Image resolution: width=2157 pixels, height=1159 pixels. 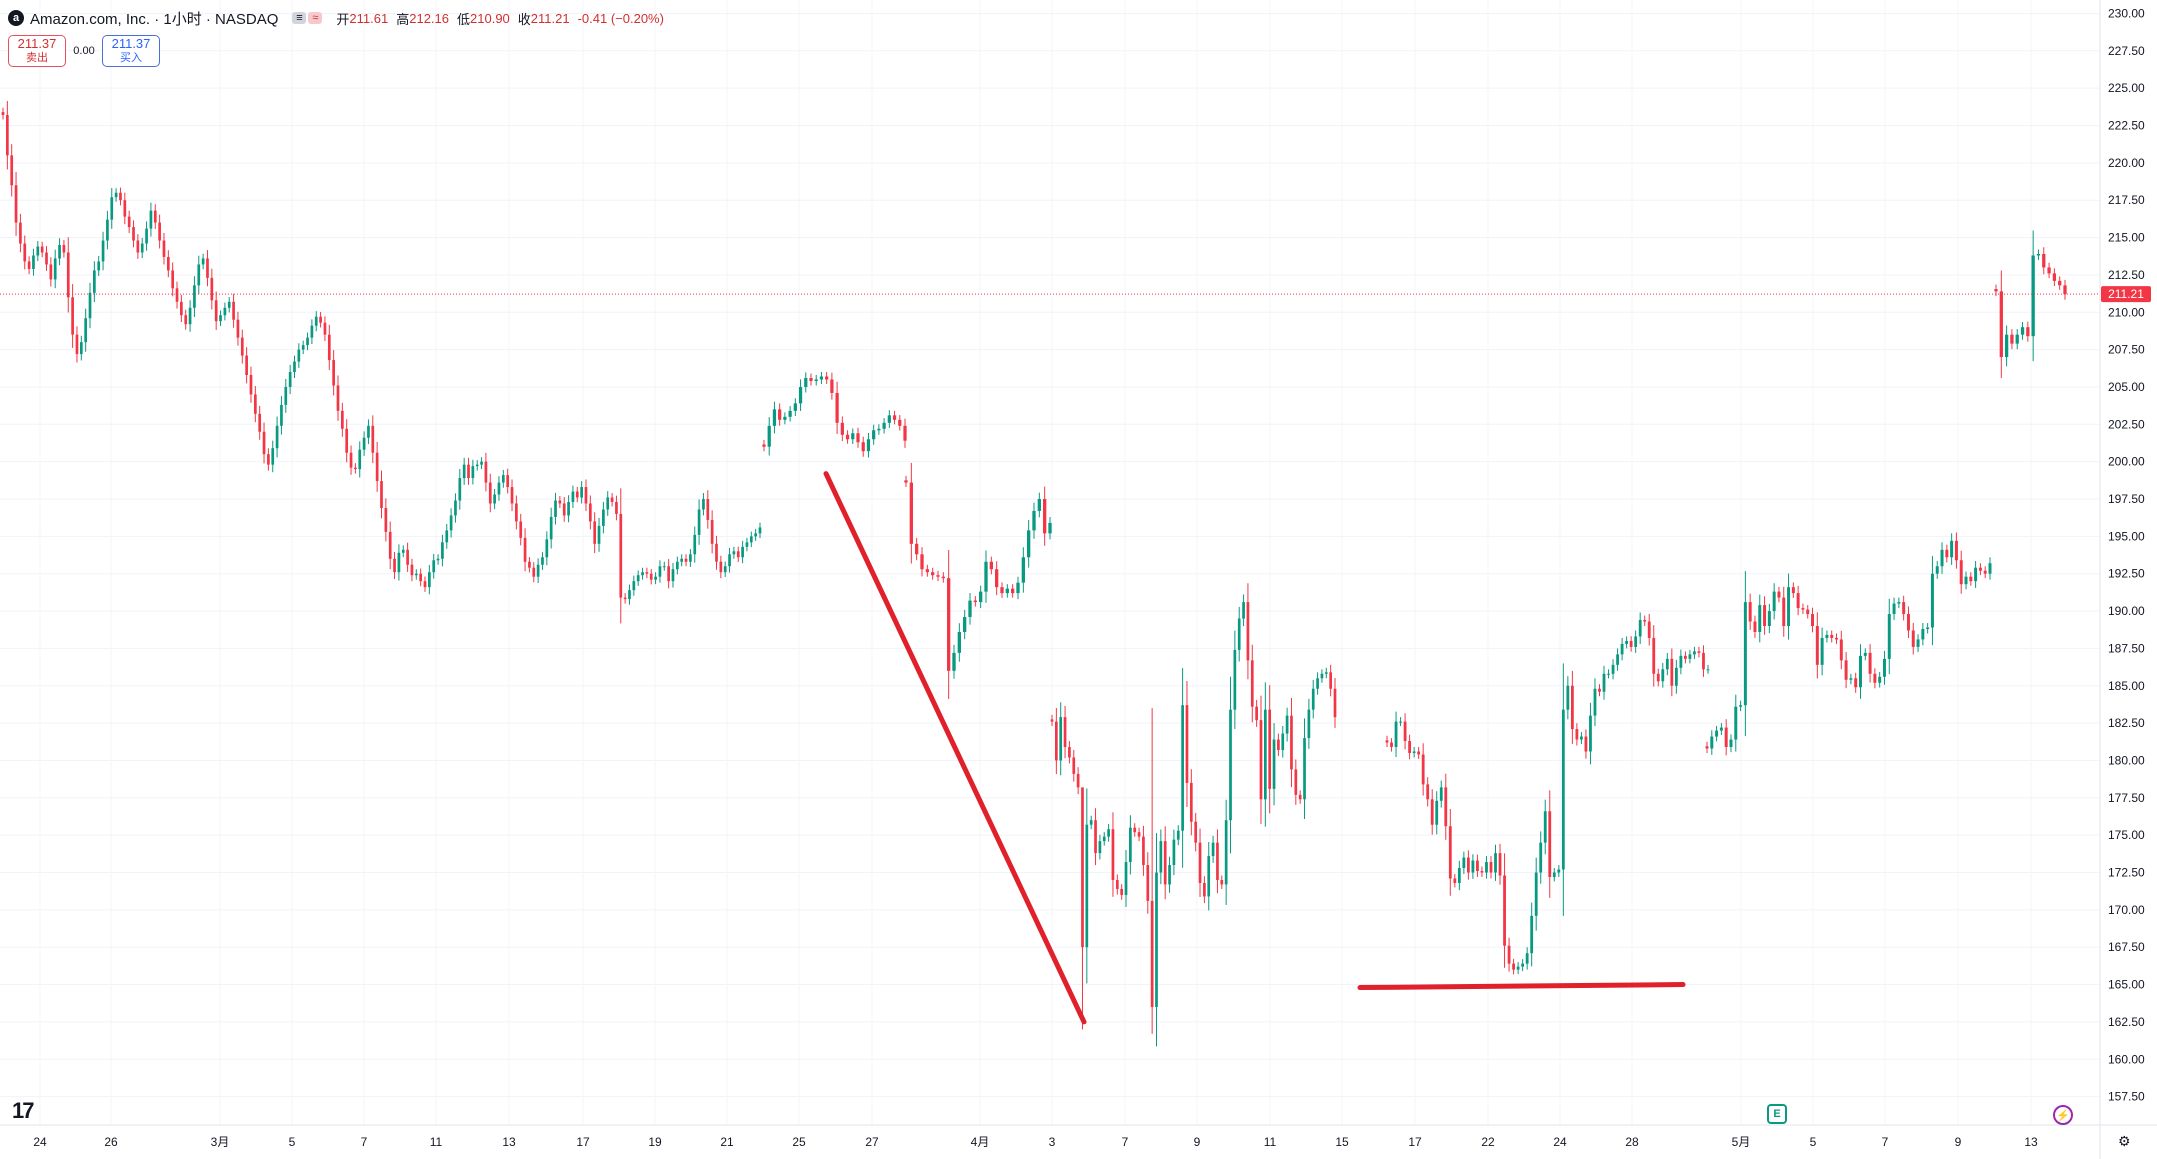 I want to click on hamburger-icon: ≡, so click(x=299, y=18).